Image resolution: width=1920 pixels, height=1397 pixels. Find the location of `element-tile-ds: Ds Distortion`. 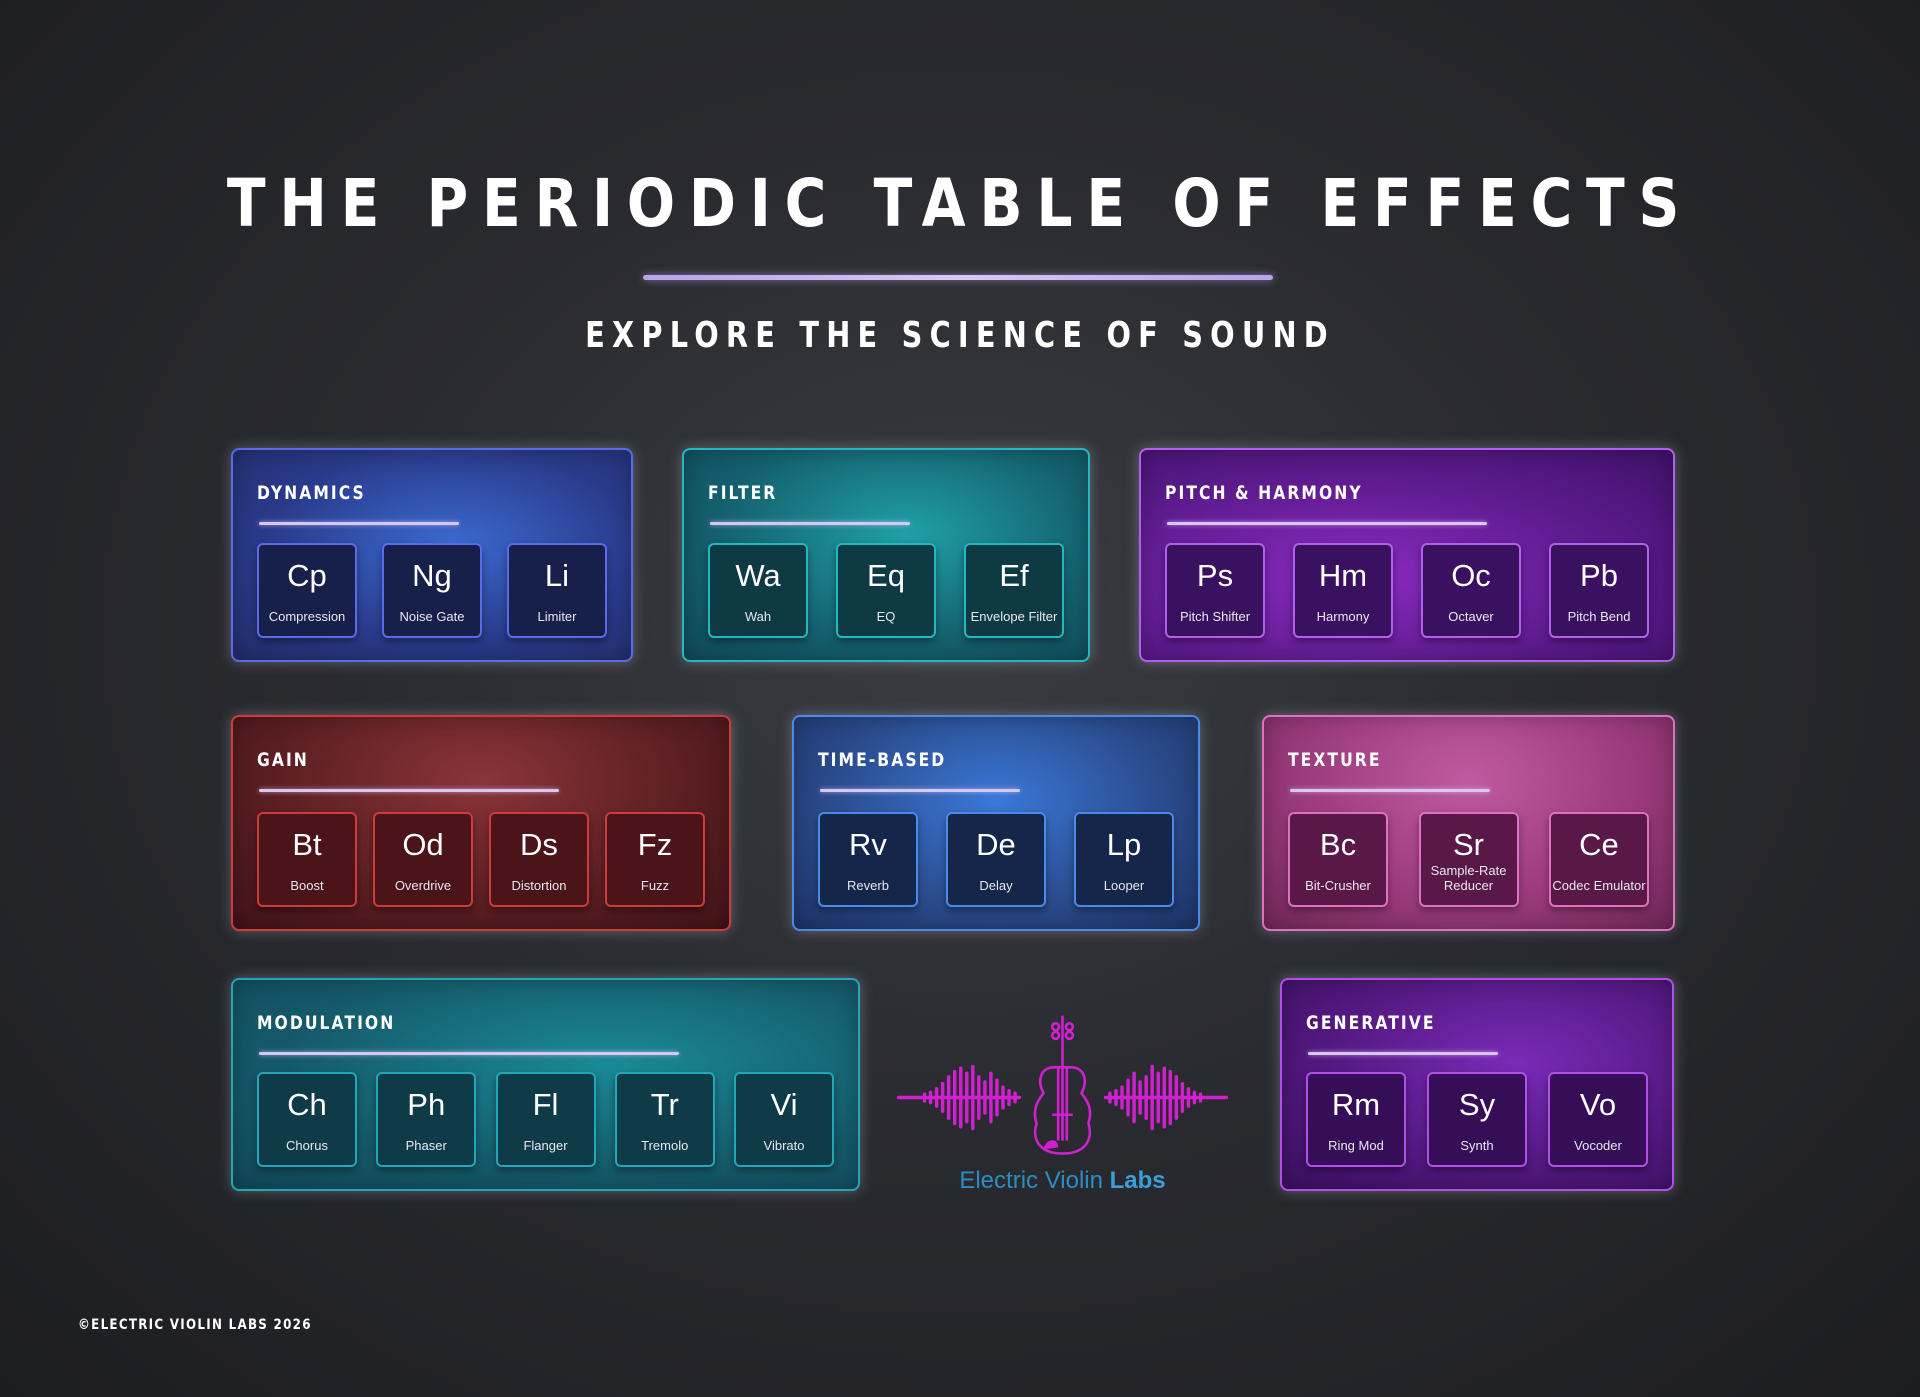

element-tile-ds: Ds Distortion is located at coordinates (539, 859).